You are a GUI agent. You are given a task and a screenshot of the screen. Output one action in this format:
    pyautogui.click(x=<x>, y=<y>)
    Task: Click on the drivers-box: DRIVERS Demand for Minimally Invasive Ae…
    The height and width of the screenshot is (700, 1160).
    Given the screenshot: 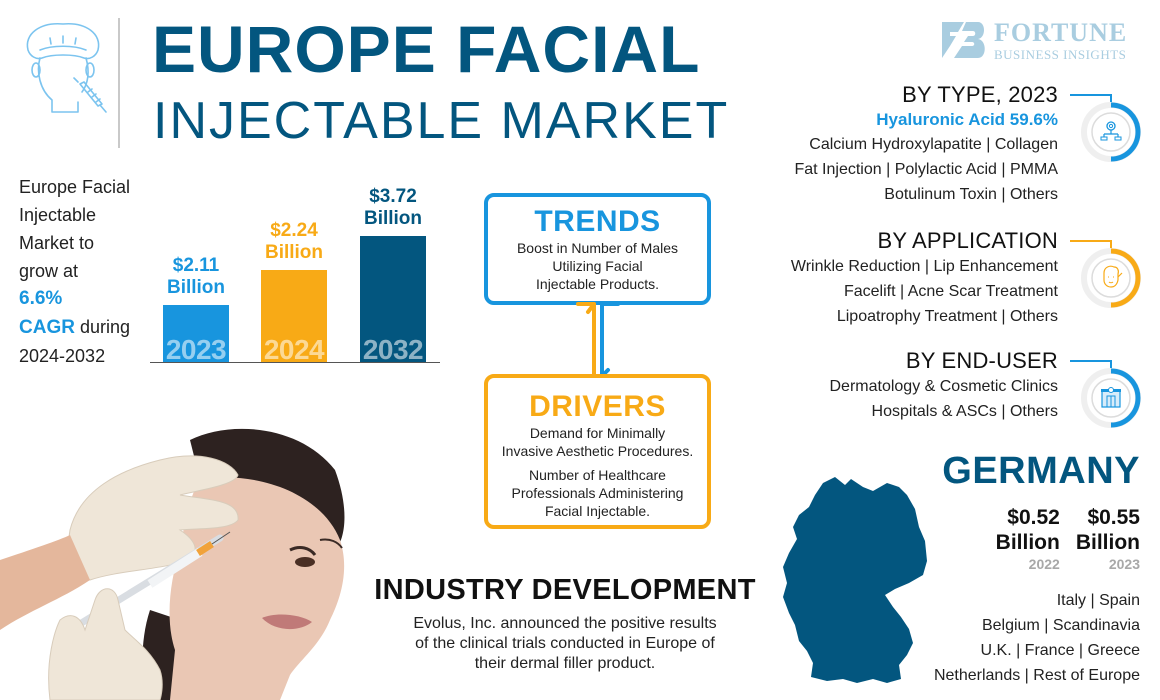 What is the action you would take?
    pyautogui.click(x=597, y=451)
    